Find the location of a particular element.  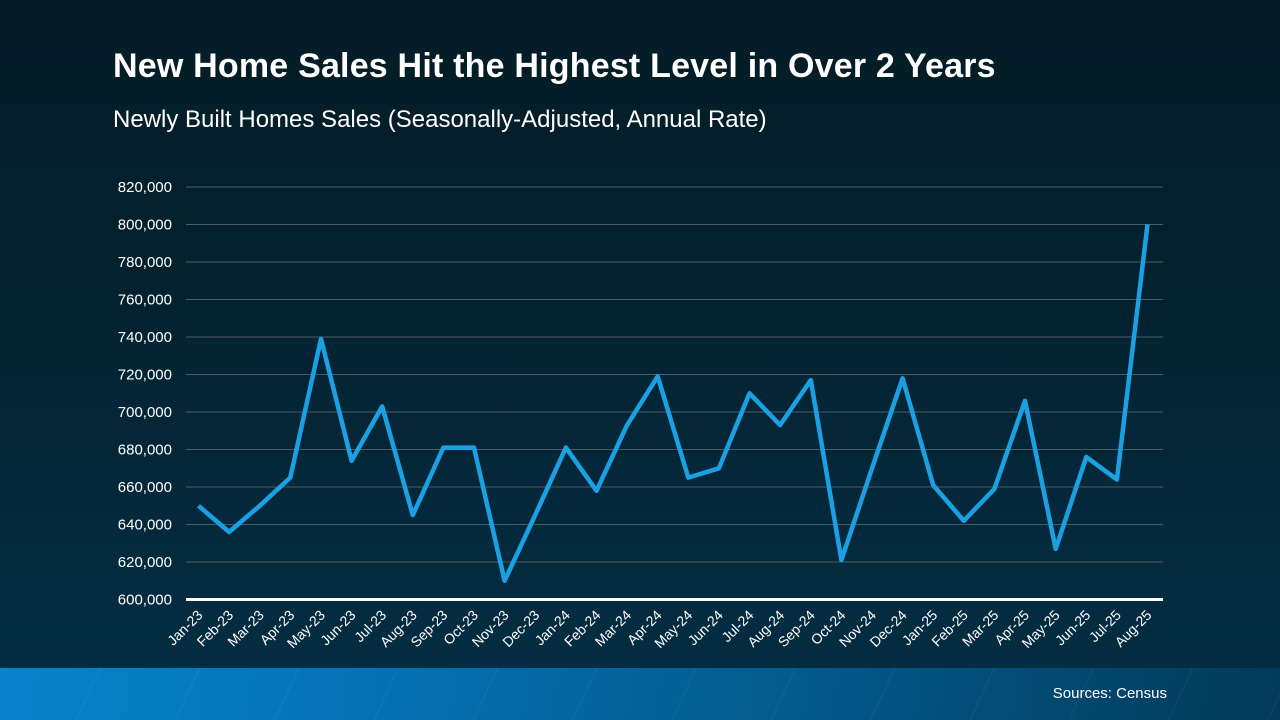

y-axis-tick-label: 680,000 is located at coordinates (145, 450).